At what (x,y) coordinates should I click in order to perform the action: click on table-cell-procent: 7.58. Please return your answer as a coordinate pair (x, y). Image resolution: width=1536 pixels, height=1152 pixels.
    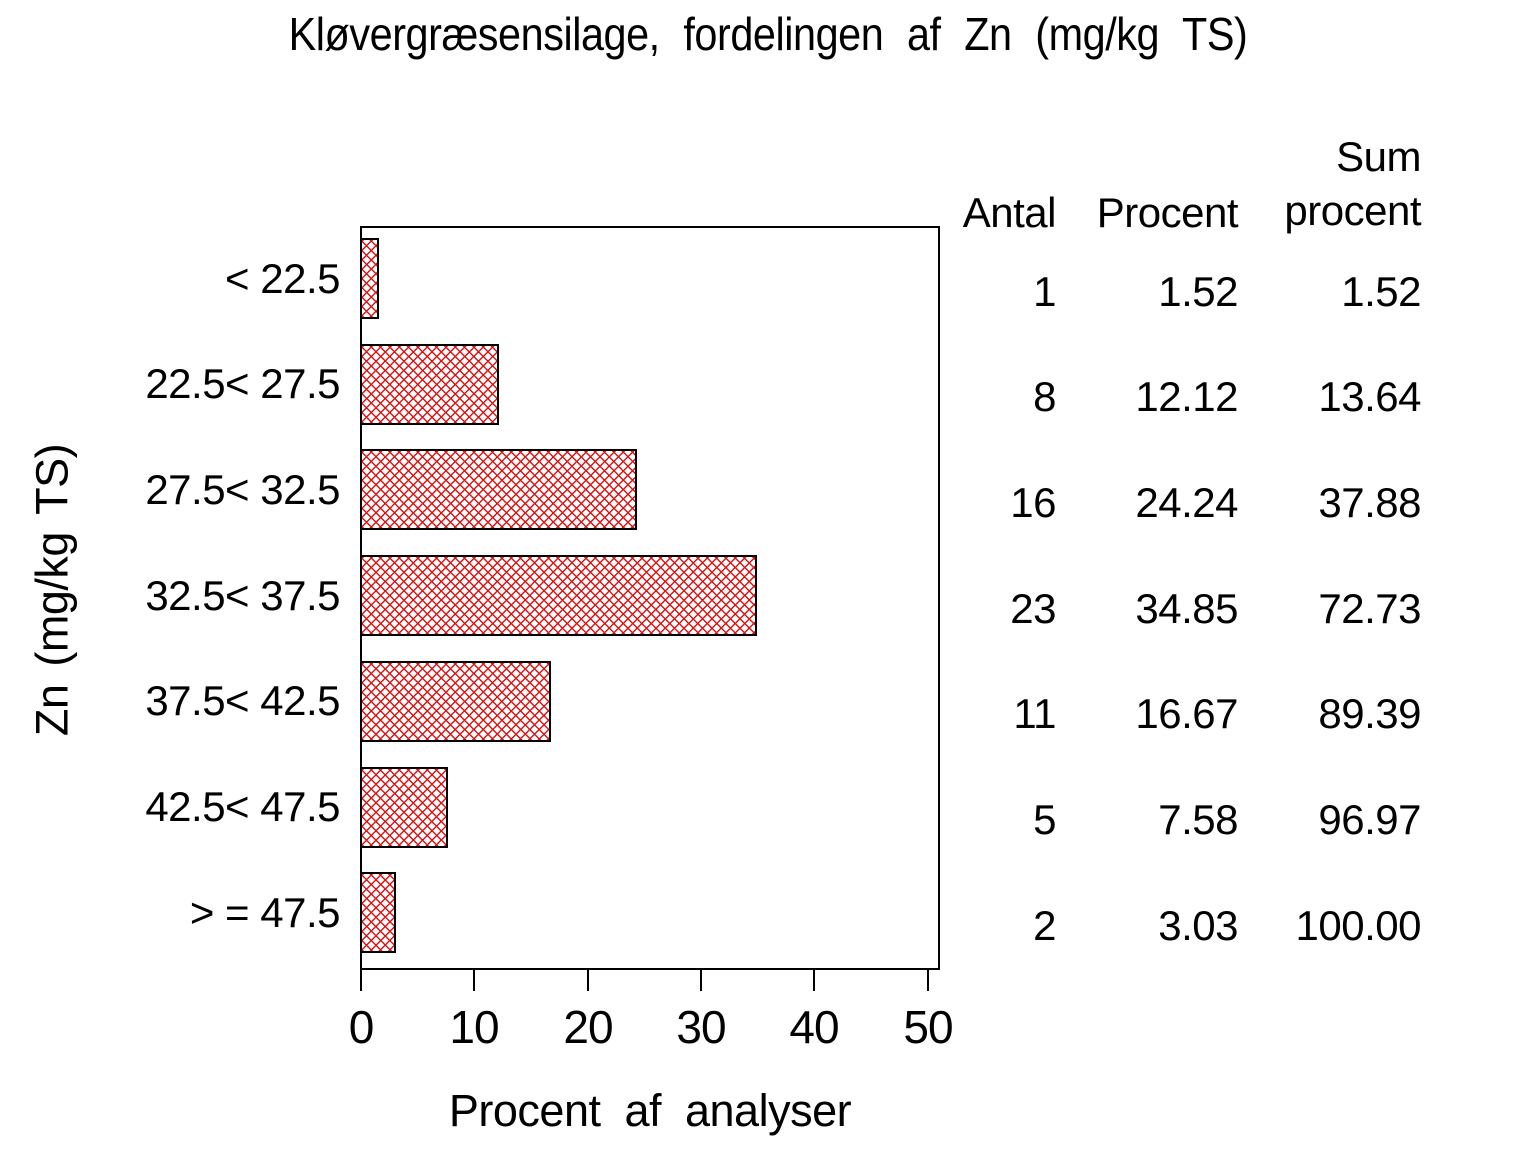
    Looking at the image, I should click on (1198, 819).